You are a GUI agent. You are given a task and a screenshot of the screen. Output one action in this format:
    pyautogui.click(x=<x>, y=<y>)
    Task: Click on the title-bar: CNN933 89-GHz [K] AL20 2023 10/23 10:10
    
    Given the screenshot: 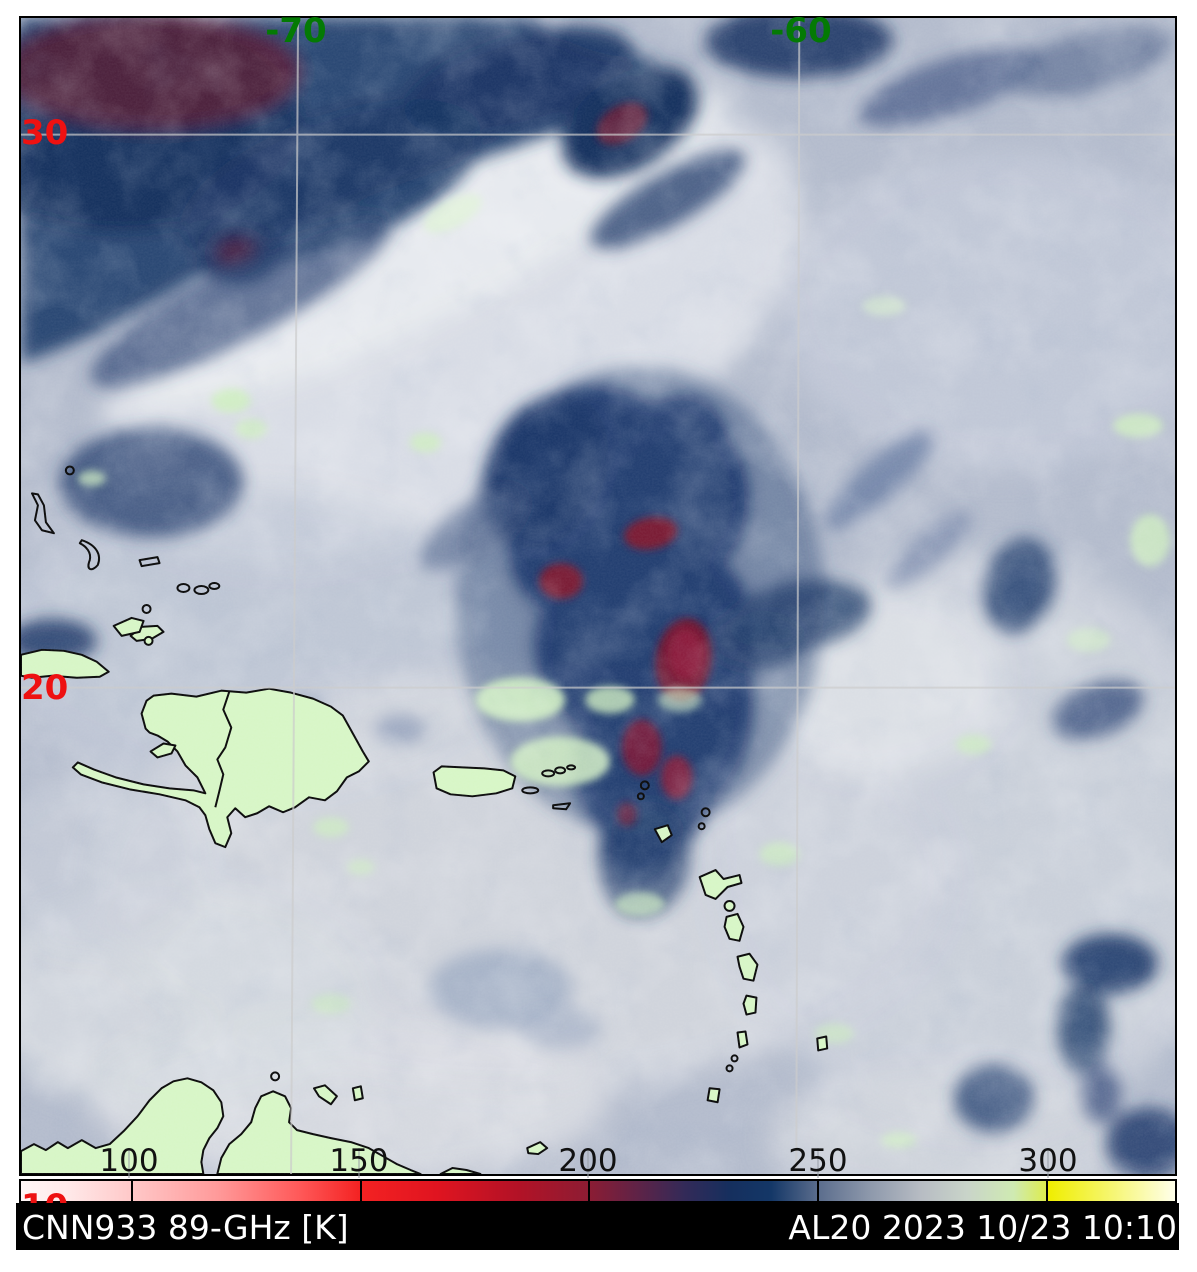 What is the action you would take?
    pyautogui.click(x=597, y=1226)
    